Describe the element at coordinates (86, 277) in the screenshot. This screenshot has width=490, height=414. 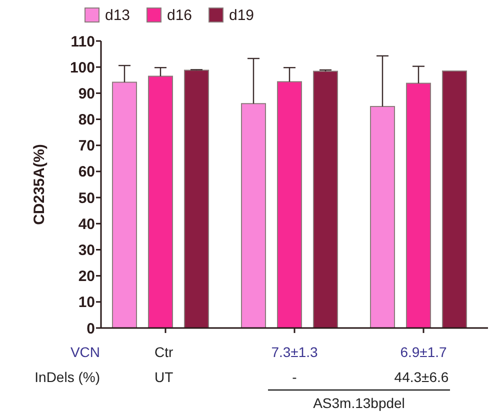
I see `y-tick-label: 20` at that location.